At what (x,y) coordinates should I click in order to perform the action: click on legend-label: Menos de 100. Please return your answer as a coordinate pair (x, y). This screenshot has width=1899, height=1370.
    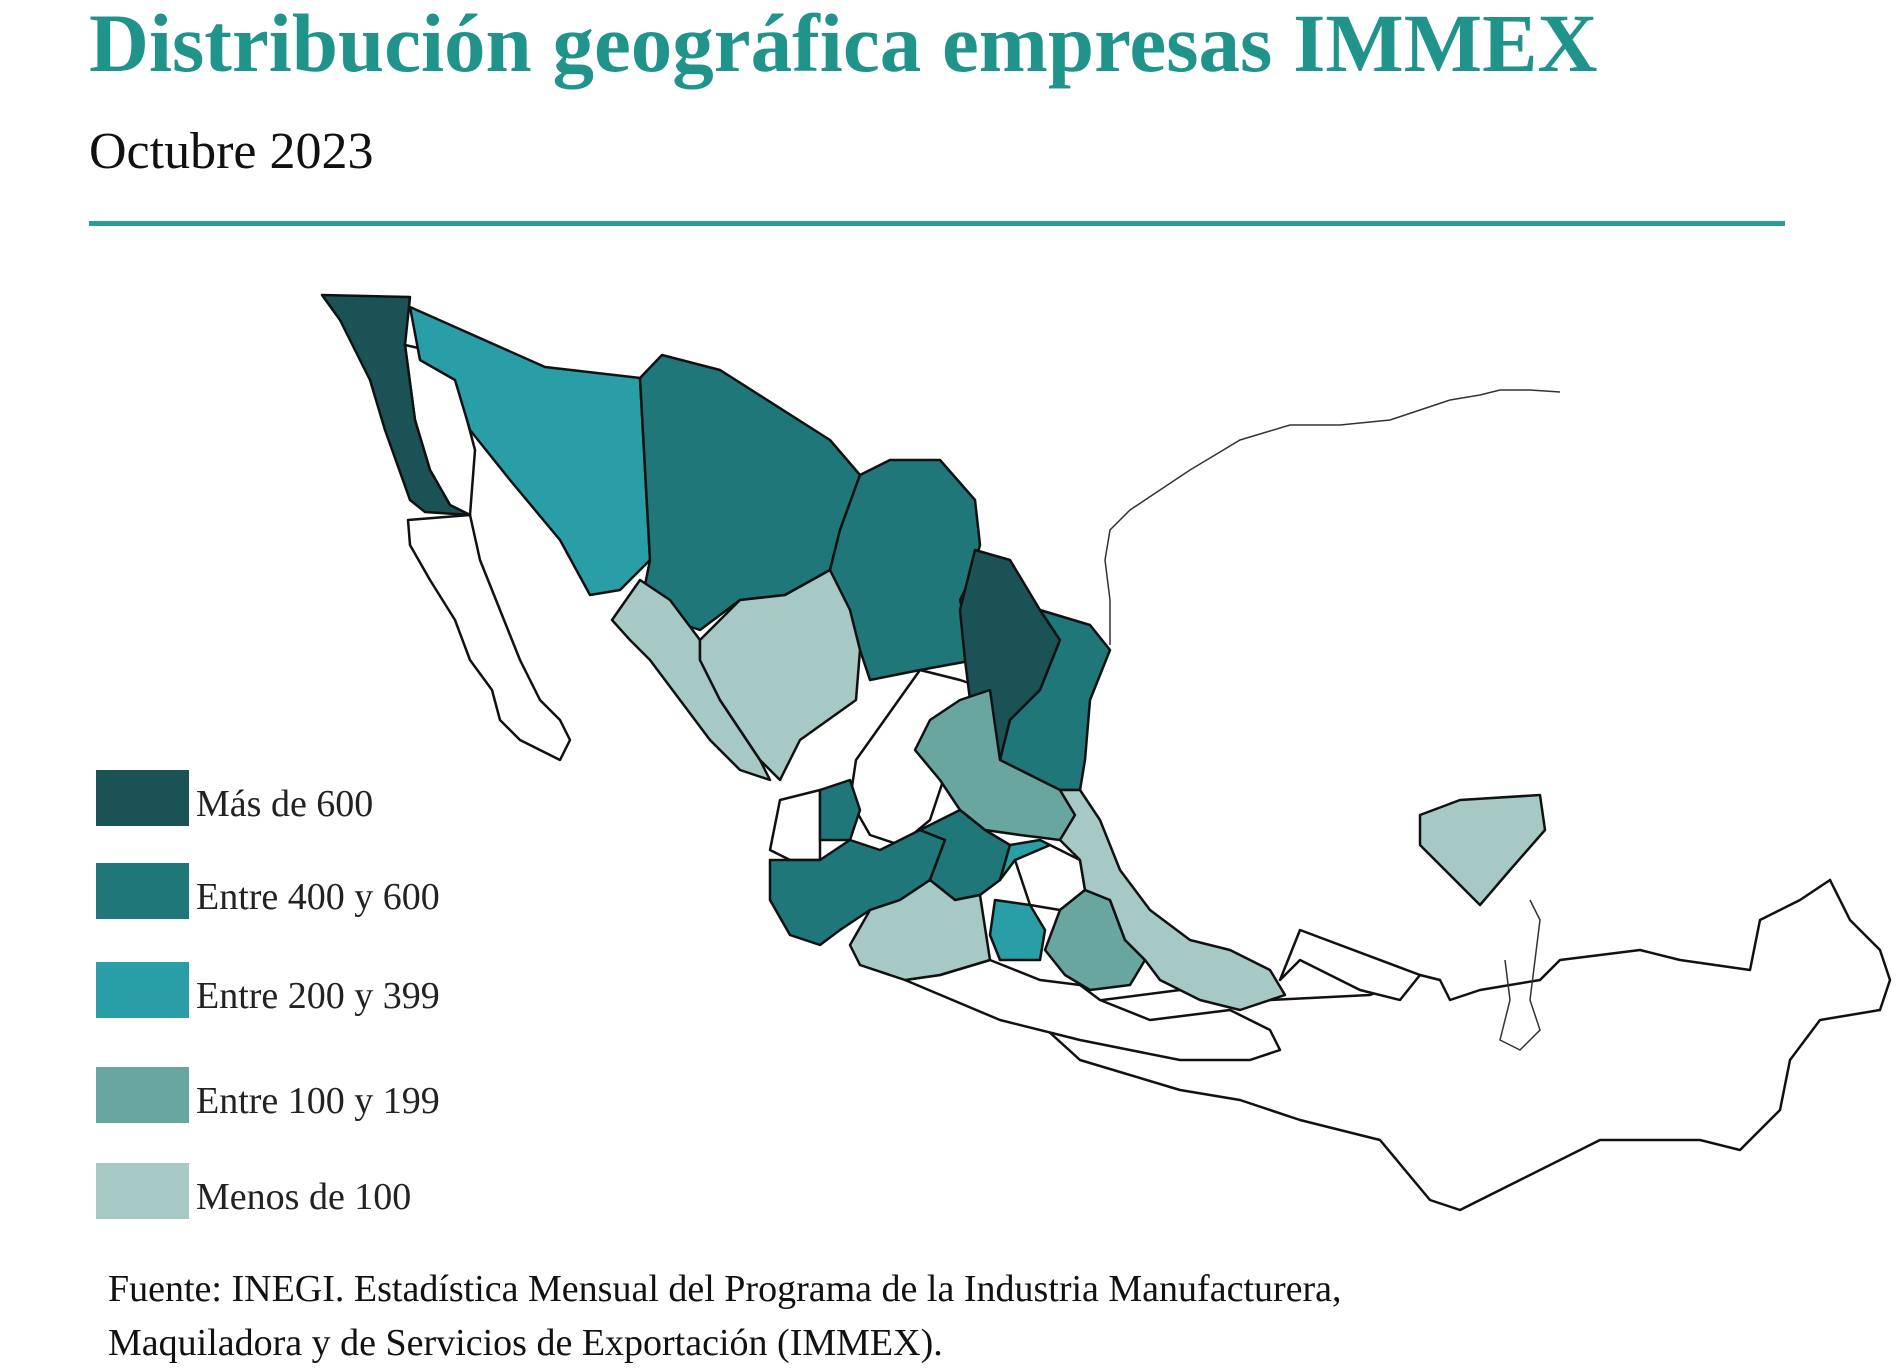
    Looking at the image, I should click on (304, 1197).